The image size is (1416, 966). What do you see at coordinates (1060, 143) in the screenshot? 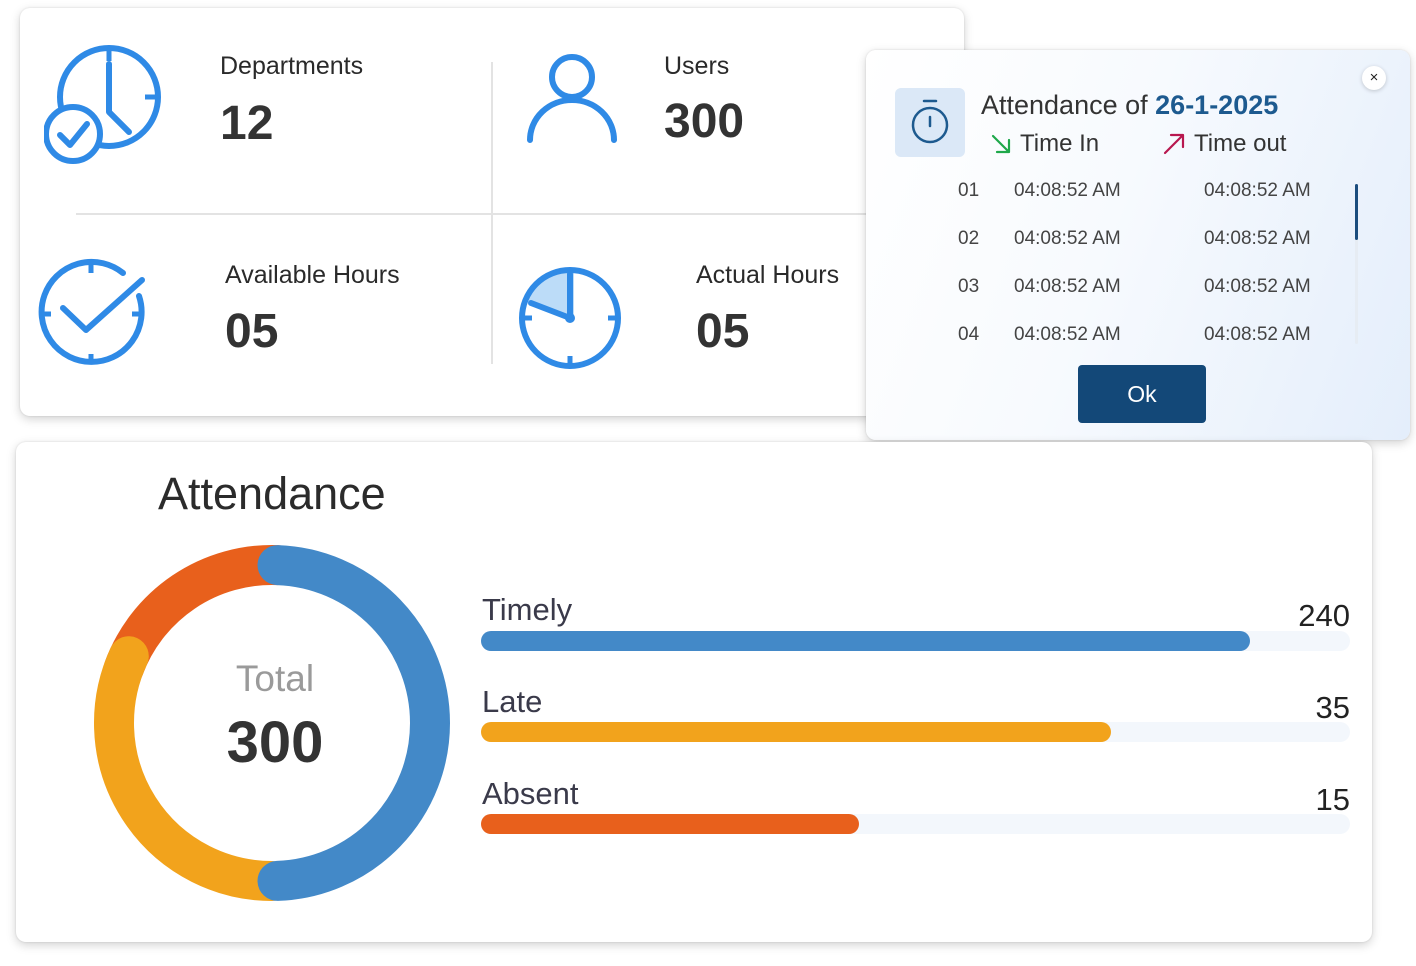
I see `time-in-label: Time In` at bounding box center [1060, 143].